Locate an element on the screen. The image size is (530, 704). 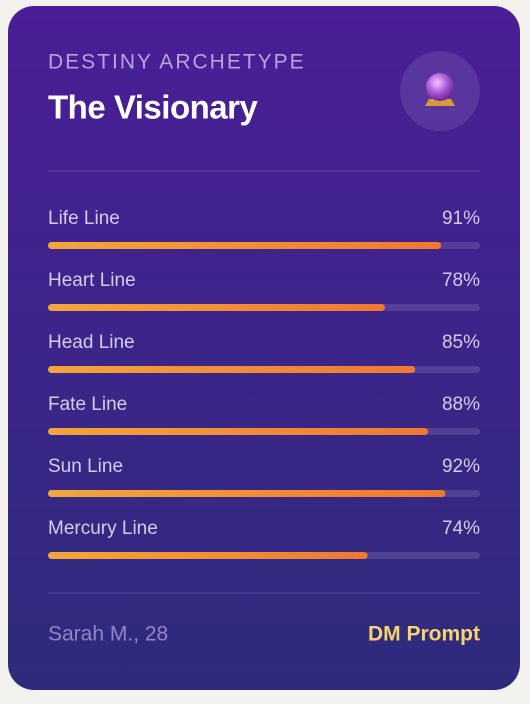
line-percent: 78% is located at coordinates (461, 280).